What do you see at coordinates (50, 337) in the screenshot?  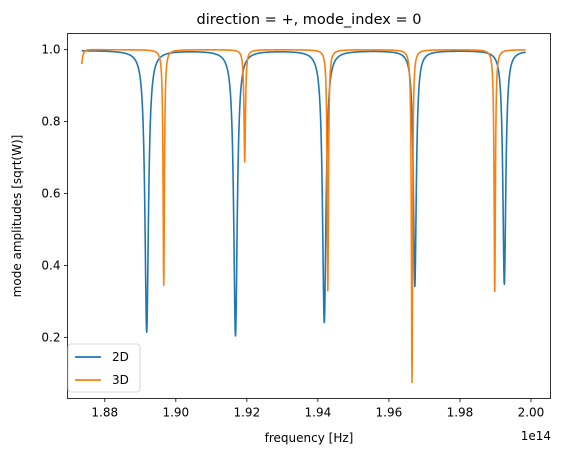 I see `y-tick-label: 0.2` at bounding box center [50, 337].